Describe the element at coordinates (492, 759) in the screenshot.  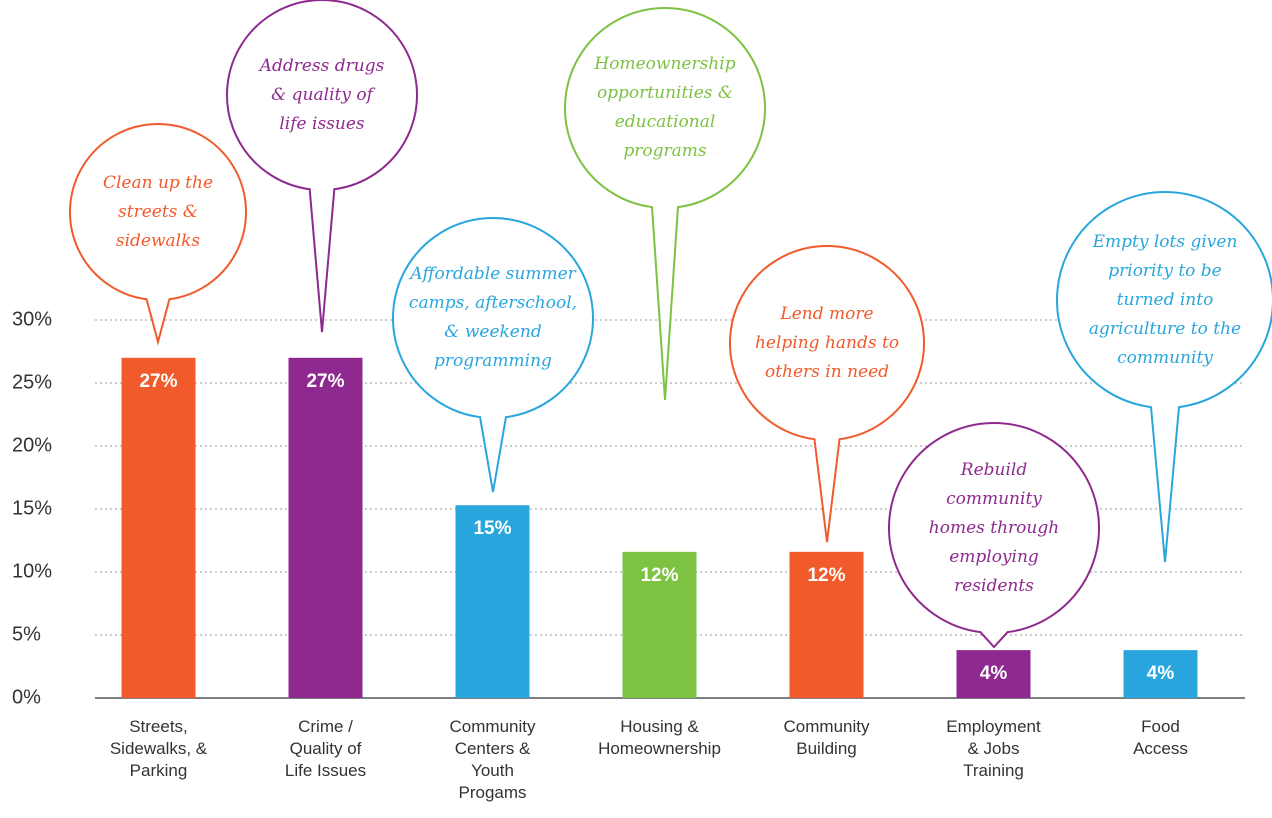
I see `x-tick-label: Community Centers & Youth Progams` at that location.